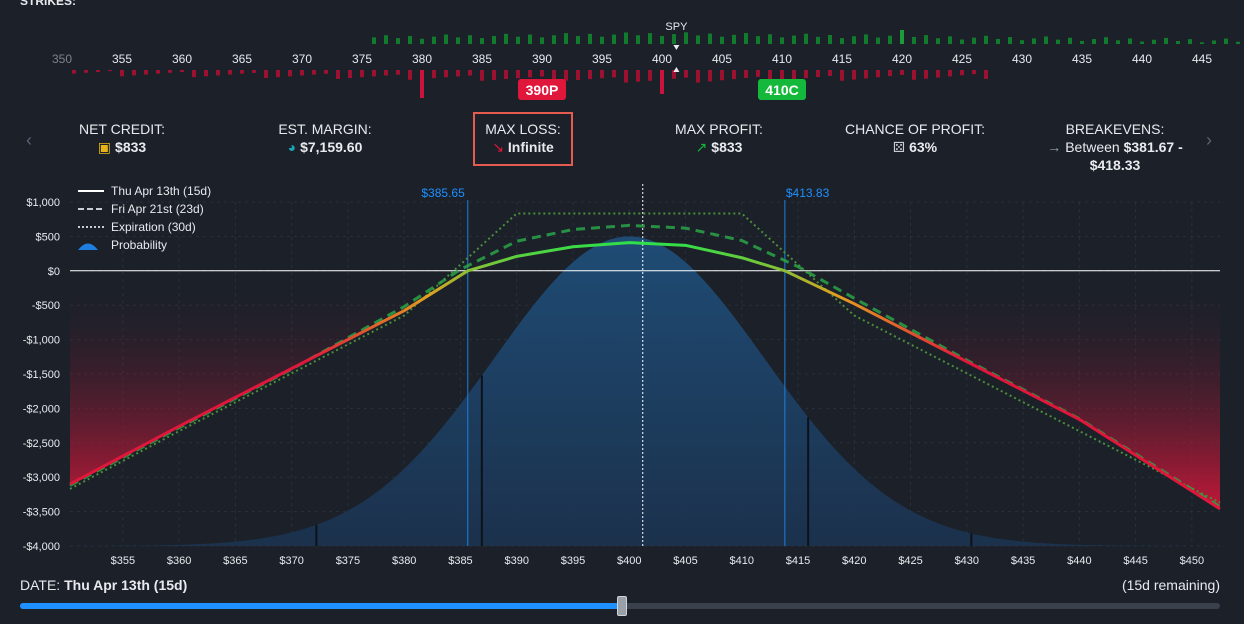 The height and width of the screenshot is (624, 1244). What do you see at coordinates (727, 147) in the screenshot?
I see `max-profit-value: $833` at bounding box center [727, 147].